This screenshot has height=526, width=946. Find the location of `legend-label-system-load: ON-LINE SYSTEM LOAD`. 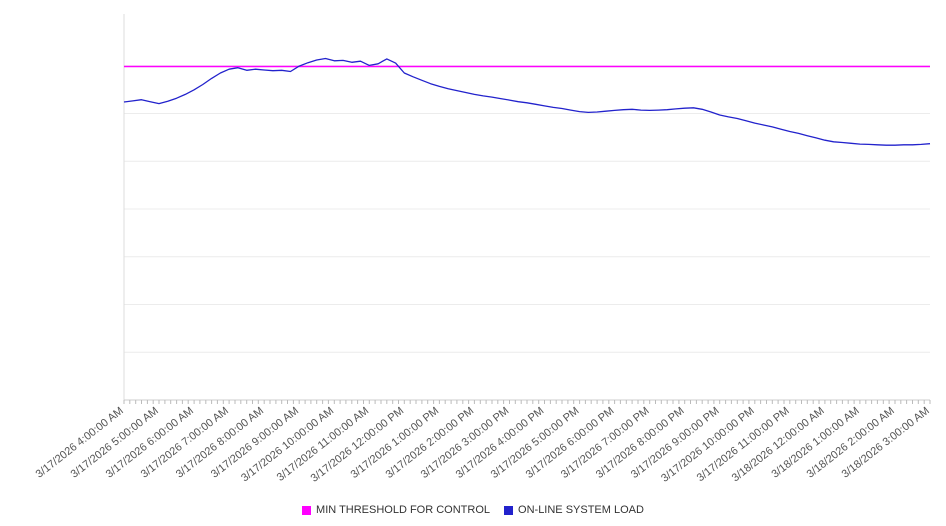

legend-label-system-load: ON-LINE SYSTEM LOAD is located at coordinates (581, 510).